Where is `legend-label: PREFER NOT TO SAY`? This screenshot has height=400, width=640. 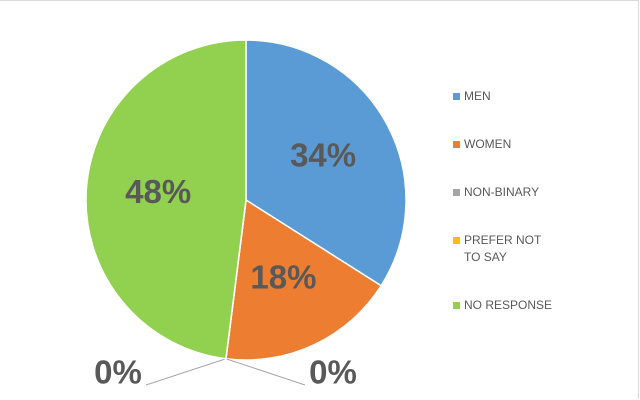 legend-label: PREFER NOT TO SAY is located at coordinates (503, 248).